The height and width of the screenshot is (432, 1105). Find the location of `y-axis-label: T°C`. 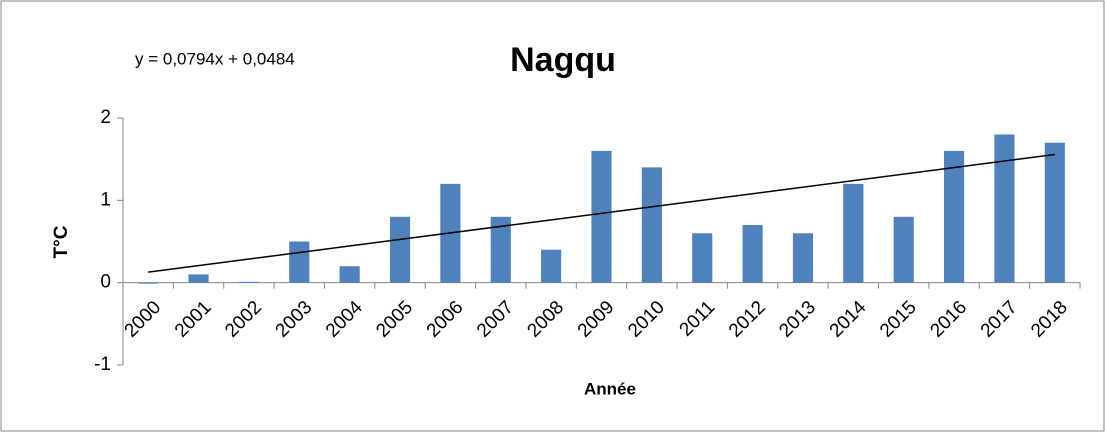

y-axis-label: T°C is located at coordinates (61, 241).